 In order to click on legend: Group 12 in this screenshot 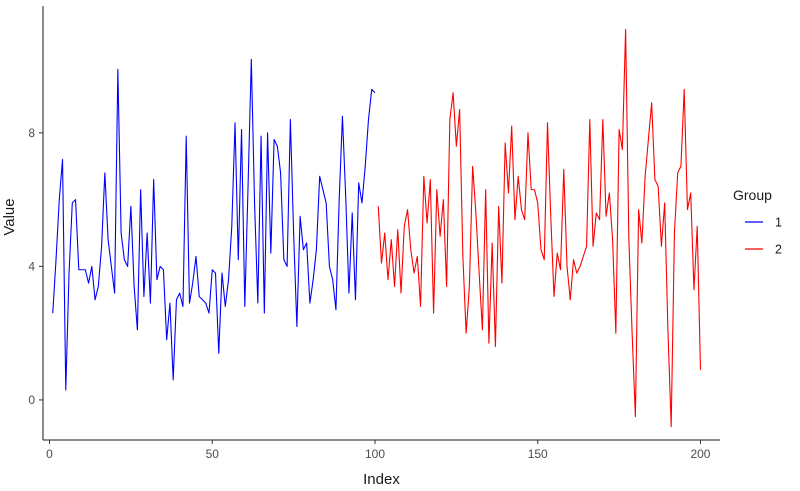, I will do `click(757, 222)`.